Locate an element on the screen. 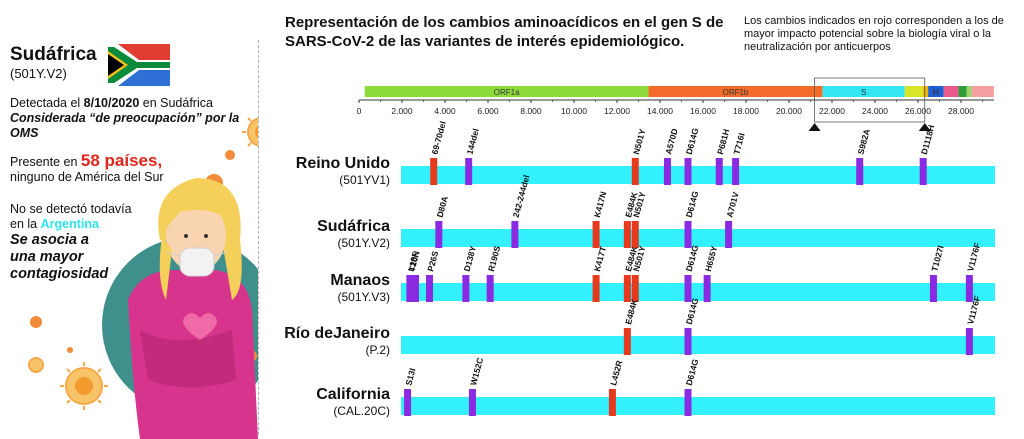 Image resolution: width=1024 pixels, height=439 pixels. mutation-label: H655Y is located at coordinates (711, 259).